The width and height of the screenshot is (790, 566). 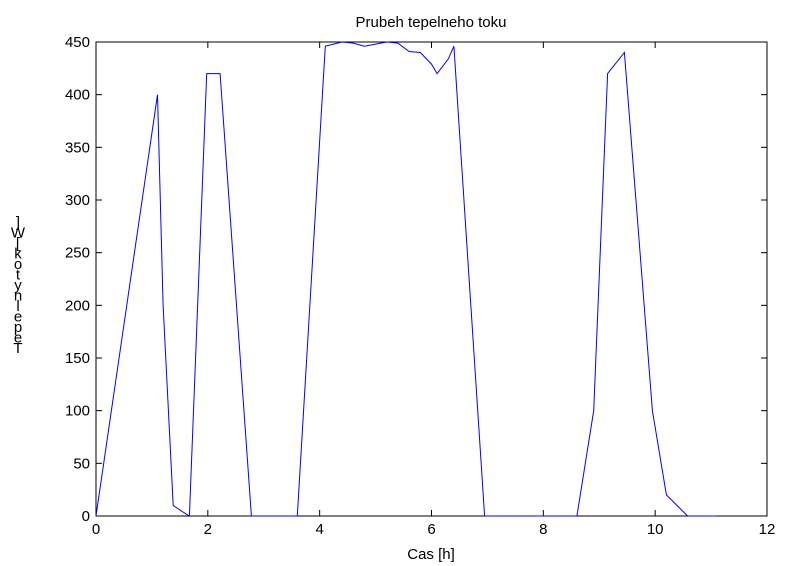 What do you see at coordinates (655, 529) in the screenshot?
I see `x-tick-label: 10` at bounding box center [655, 529].